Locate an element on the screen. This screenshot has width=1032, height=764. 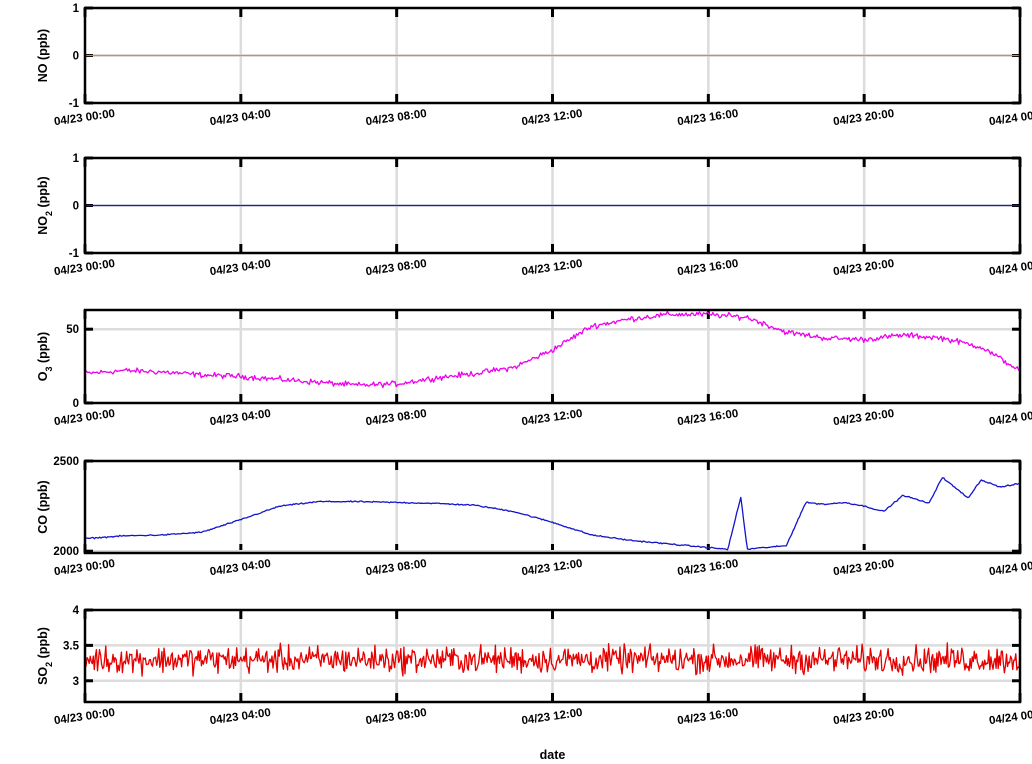
y-tick-label: 4 is located at coordinates (76, 611).